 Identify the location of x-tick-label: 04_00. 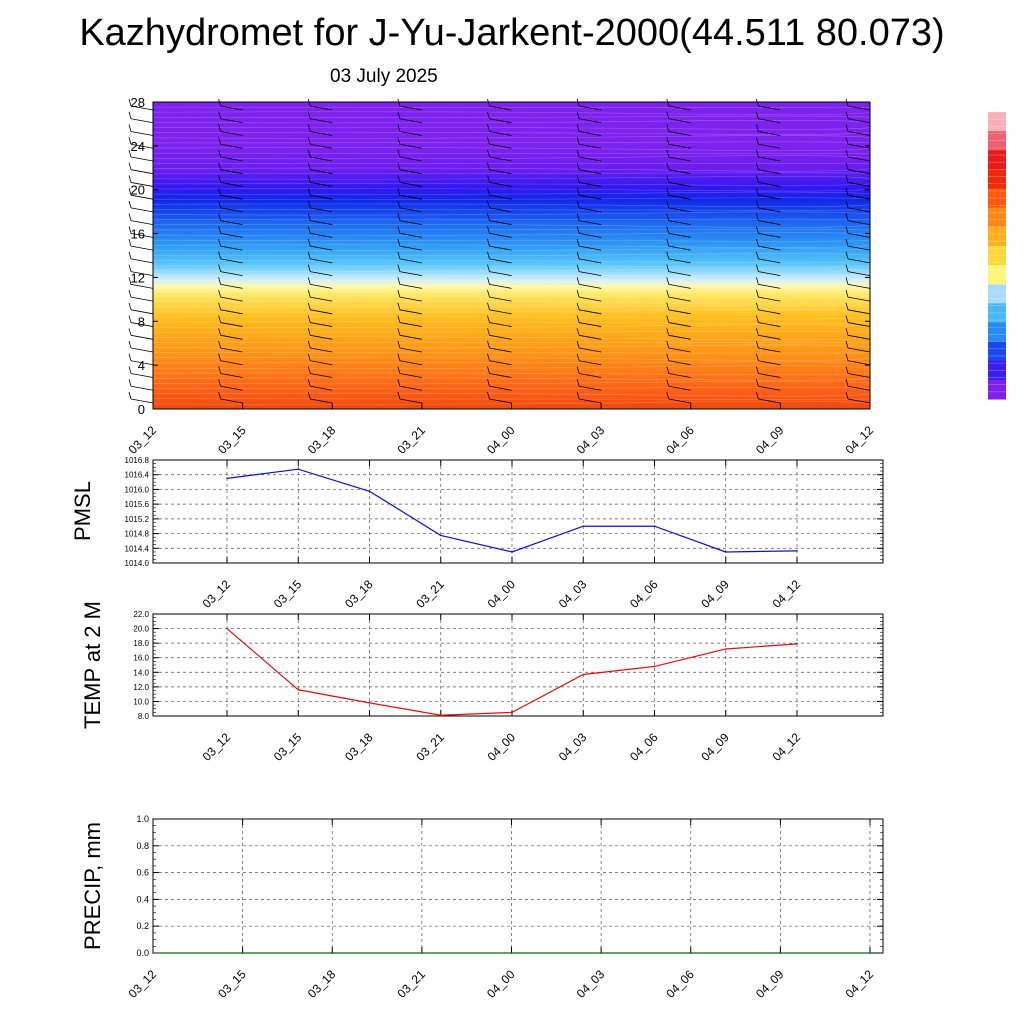
(501, 984).